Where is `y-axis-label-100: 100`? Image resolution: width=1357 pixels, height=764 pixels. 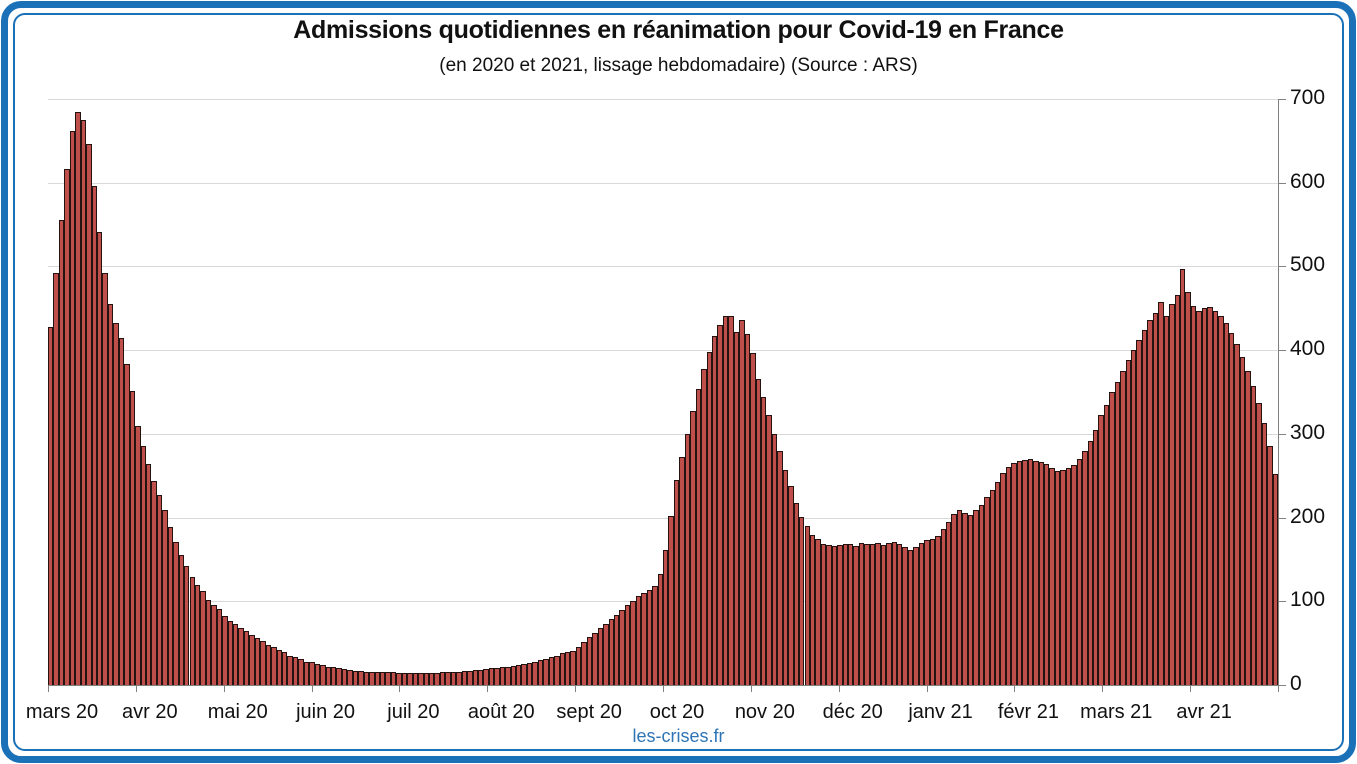 y-axis-label-100: 100 is located at coordinates (1308, 600).